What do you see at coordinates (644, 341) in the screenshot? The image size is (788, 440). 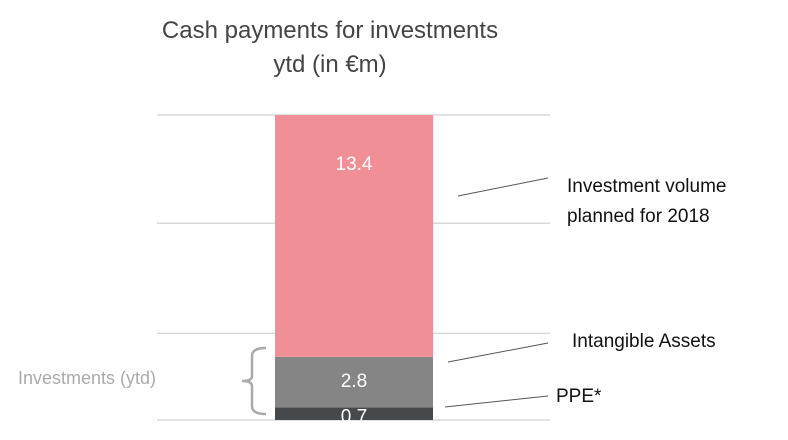 I see `legend-label: Intangible Assets` at bounding box center [644, 341].